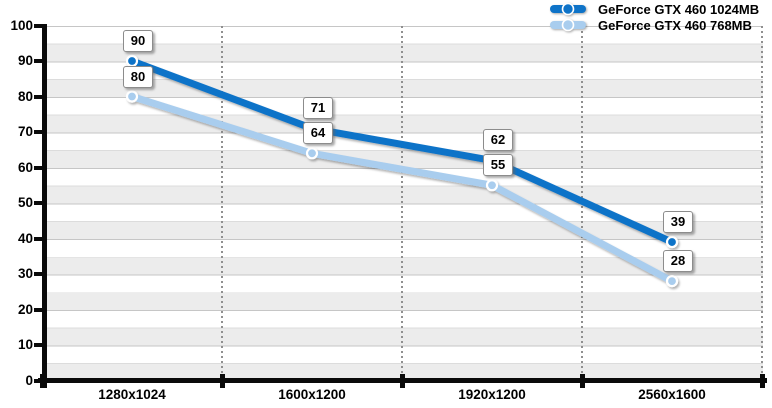  I want to click on data-point-value-label: 62, so click(498, 140).